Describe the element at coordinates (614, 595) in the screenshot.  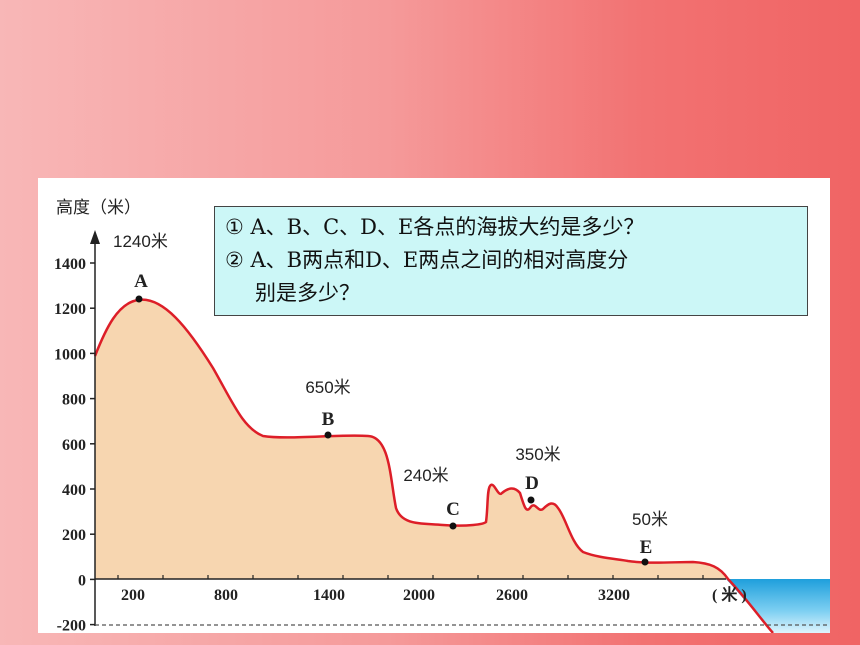
I see `x-tick-label: 3200` at that location.